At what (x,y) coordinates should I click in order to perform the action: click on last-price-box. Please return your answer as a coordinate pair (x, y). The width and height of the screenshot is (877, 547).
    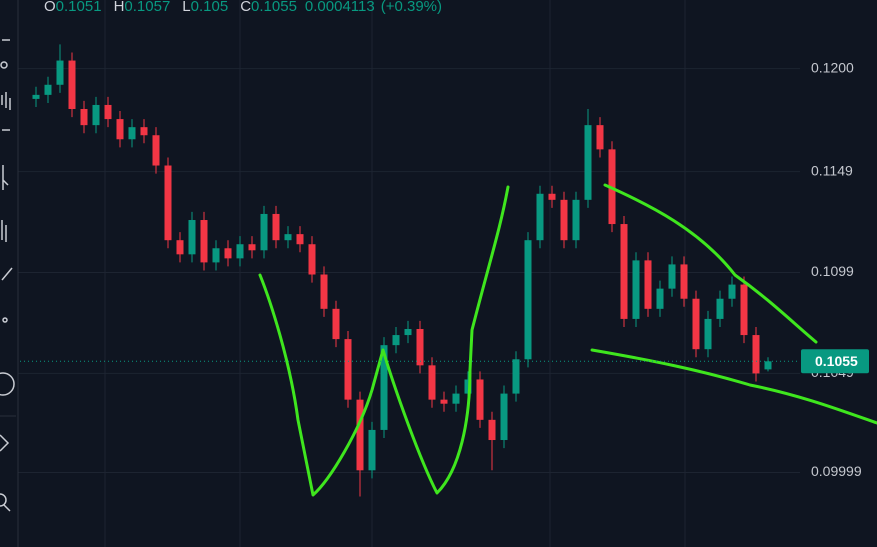
    Looking at the image, I should click on (835, 361).